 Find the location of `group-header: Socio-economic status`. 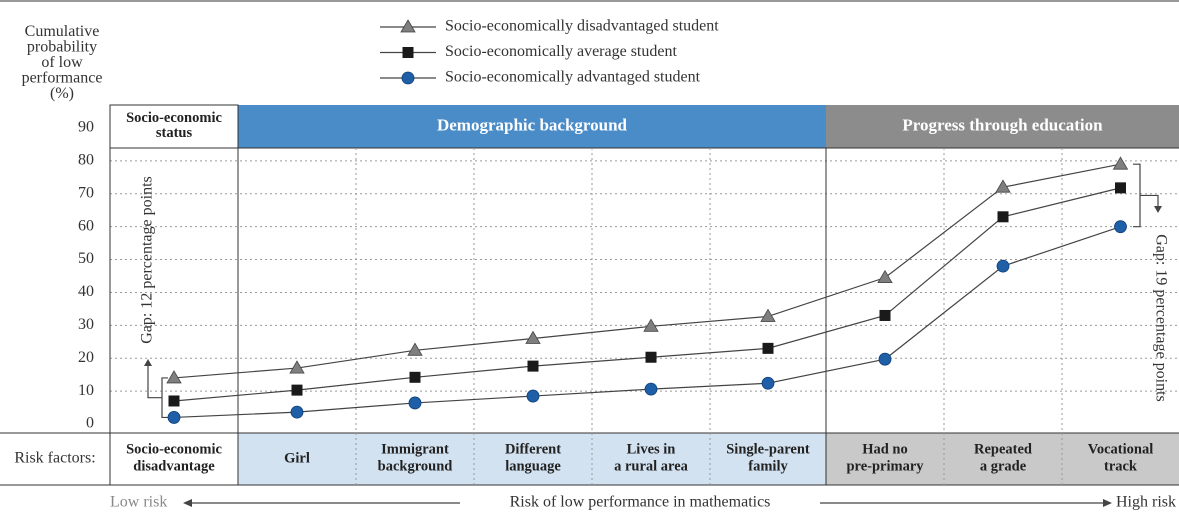

group-header: Socio-economic status is located at coordinates (174, 125).